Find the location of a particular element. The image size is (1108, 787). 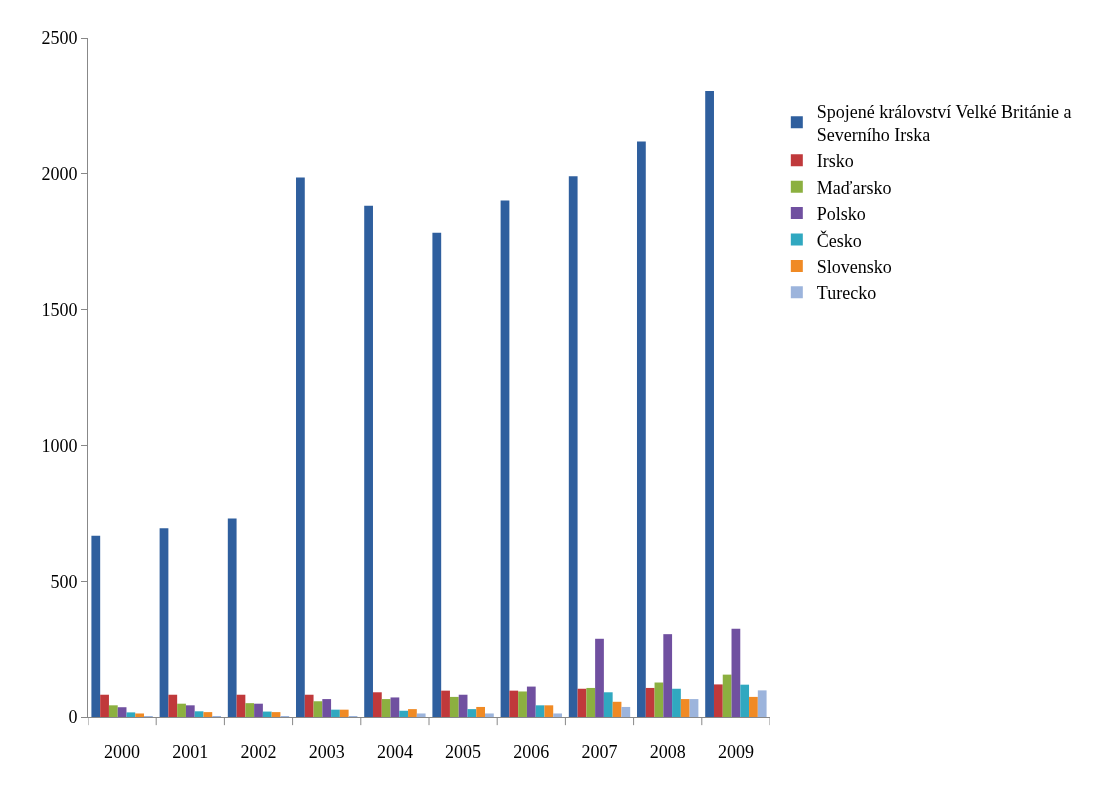

x-tick-label: 2000 is located at coordinates (122, 751).